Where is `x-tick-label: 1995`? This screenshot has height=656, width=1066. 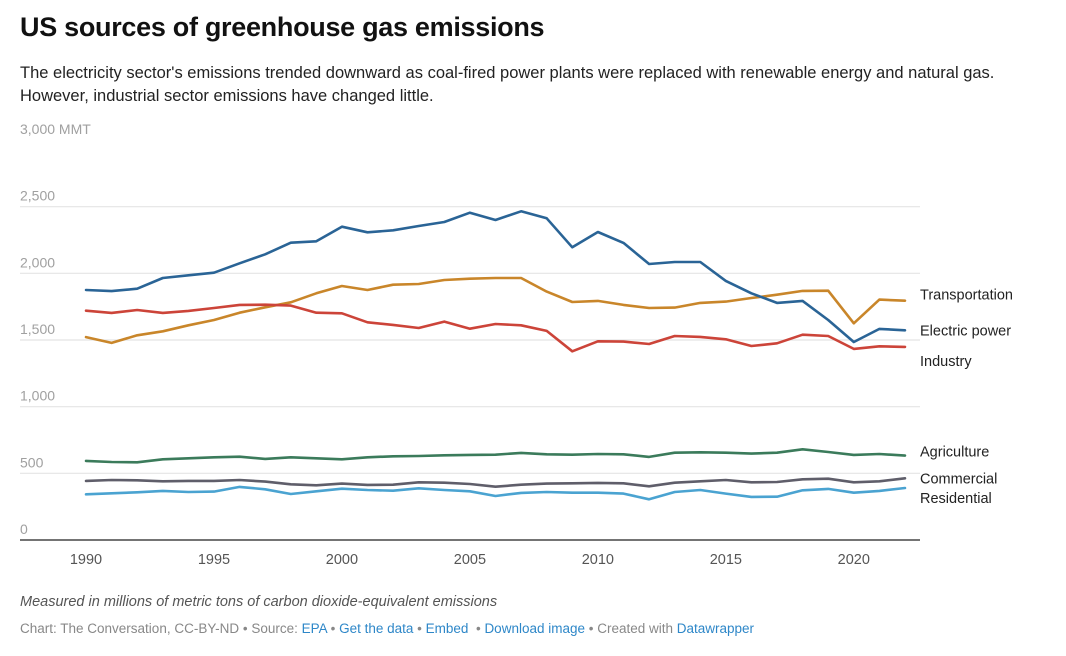
x-tick-label: 1995 is located at coordinates (214, 560).